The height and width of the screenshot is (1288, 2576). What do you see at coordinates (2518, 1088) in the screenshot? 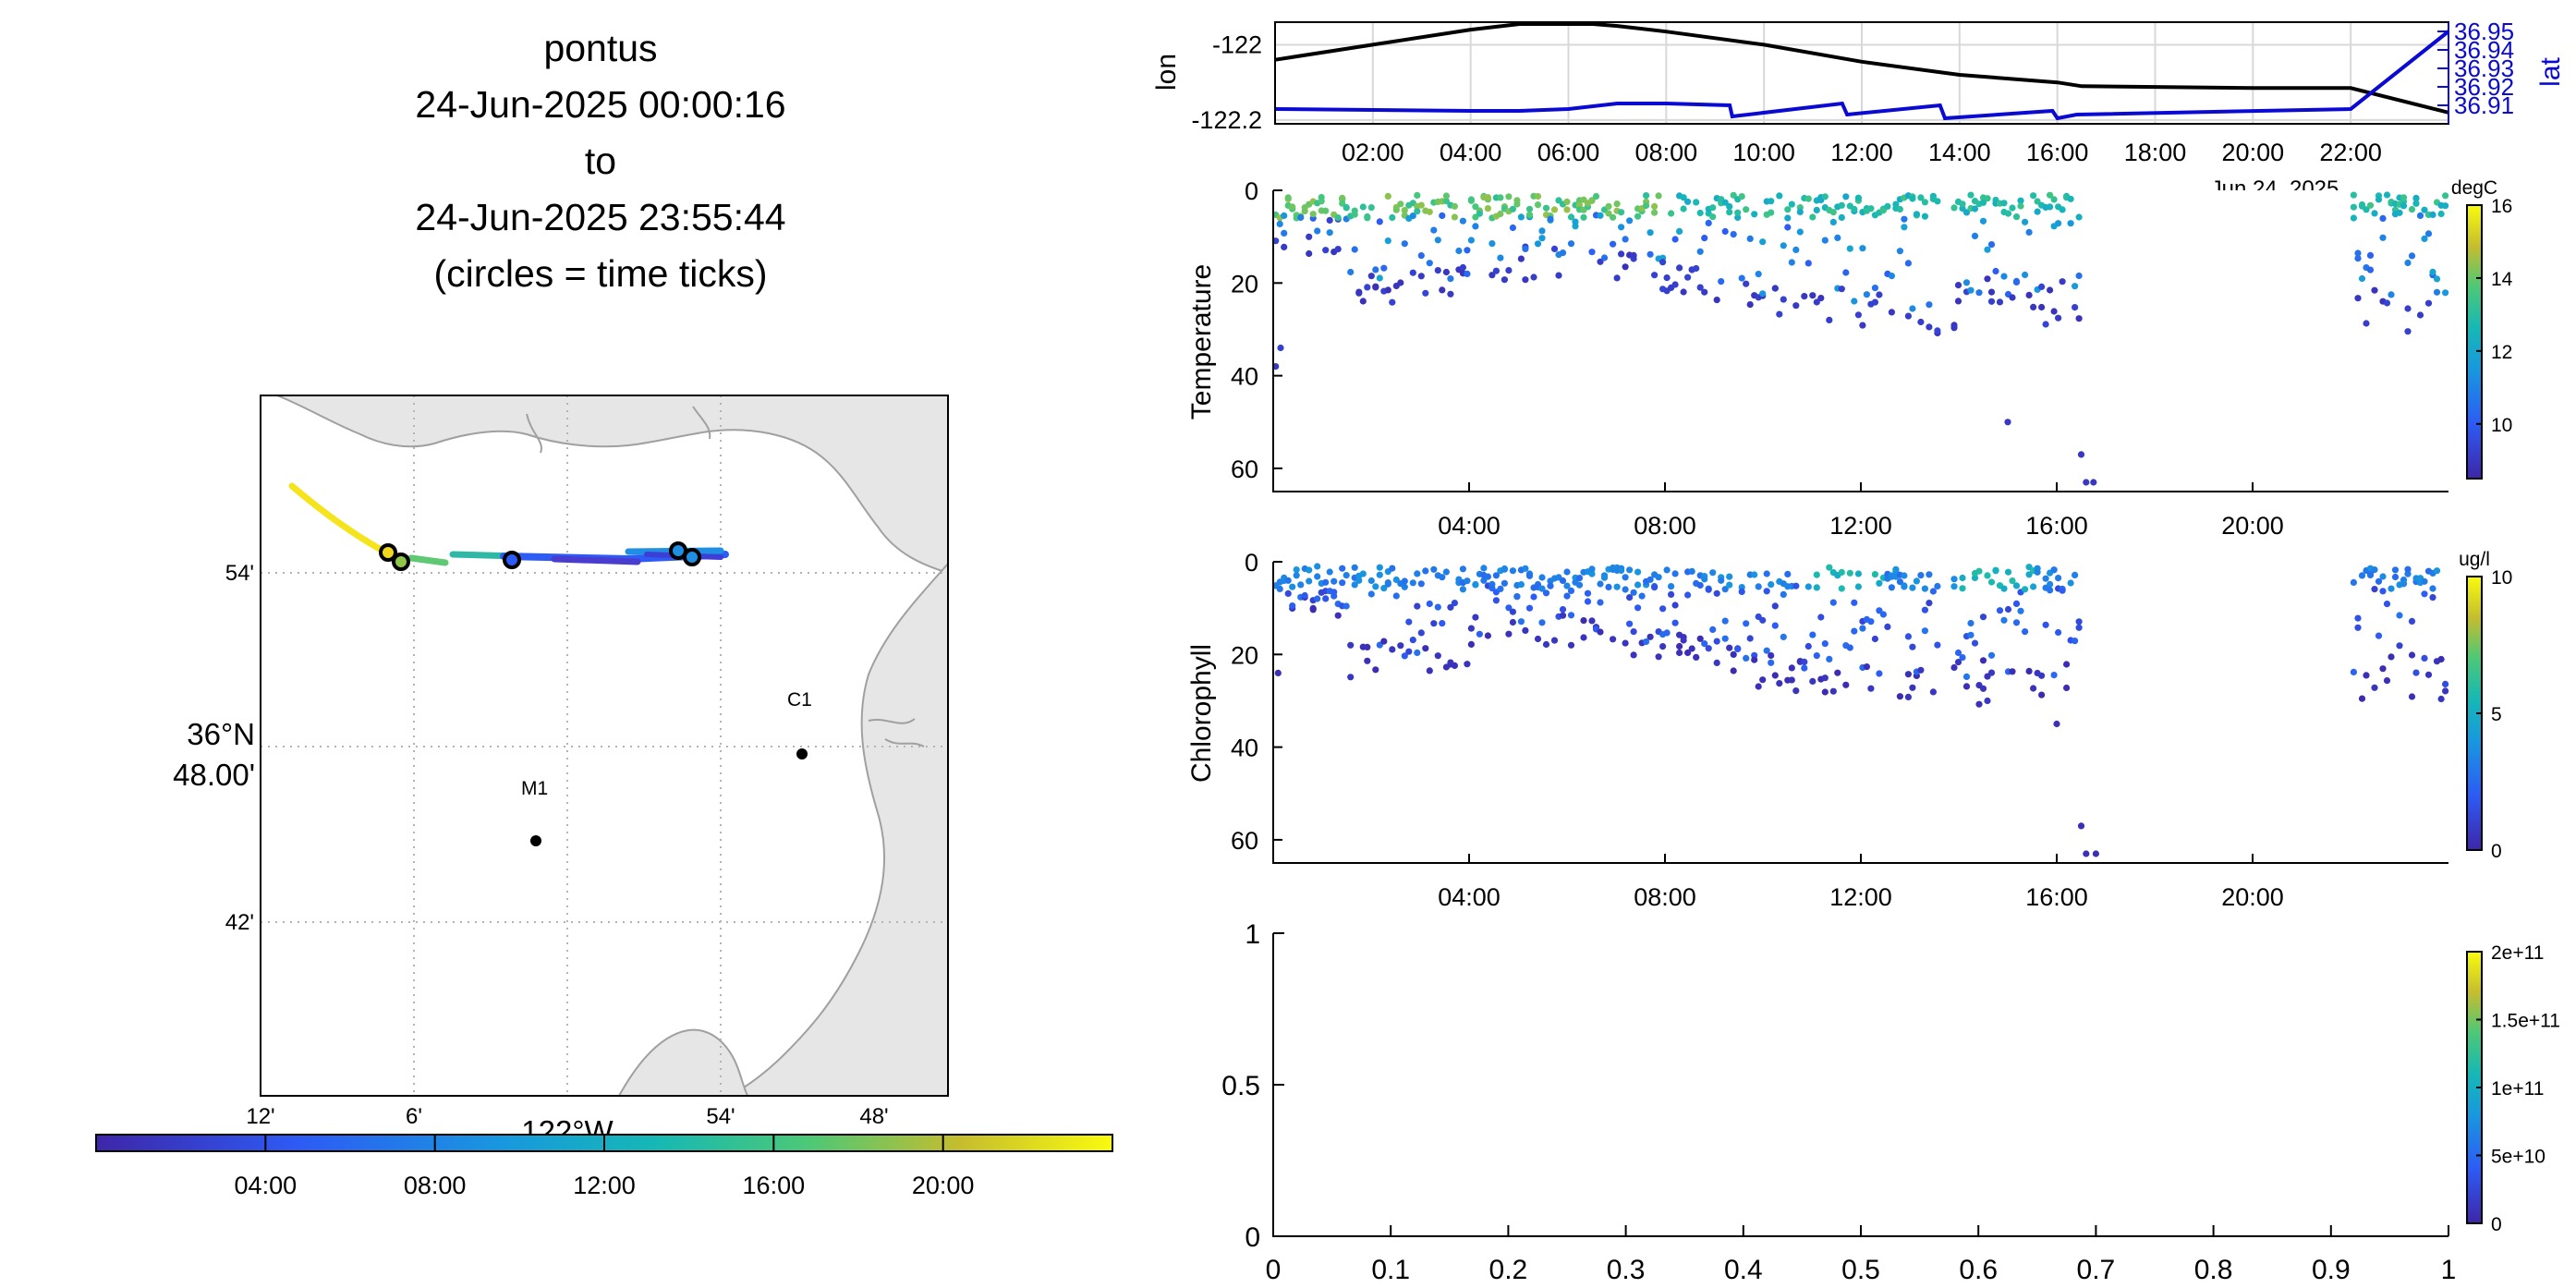
I see `empty-colorbar-ticks: 2e+11 1.5e+11 1e+11 5e+10 0` at bounding box center [2518, 1088].